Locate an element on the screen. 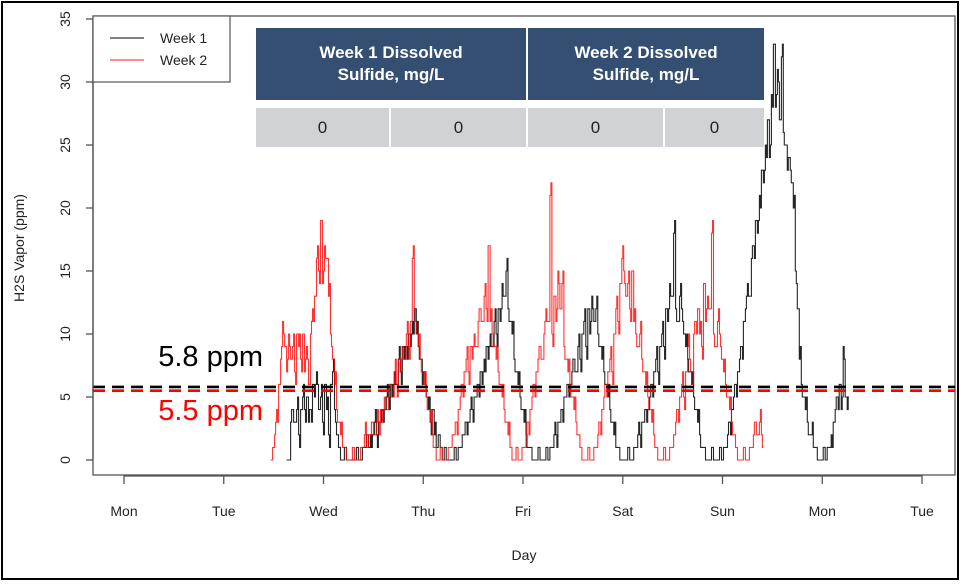 This screenshot has height=585, width=964. legend-box is located at coordinates (161, 49).